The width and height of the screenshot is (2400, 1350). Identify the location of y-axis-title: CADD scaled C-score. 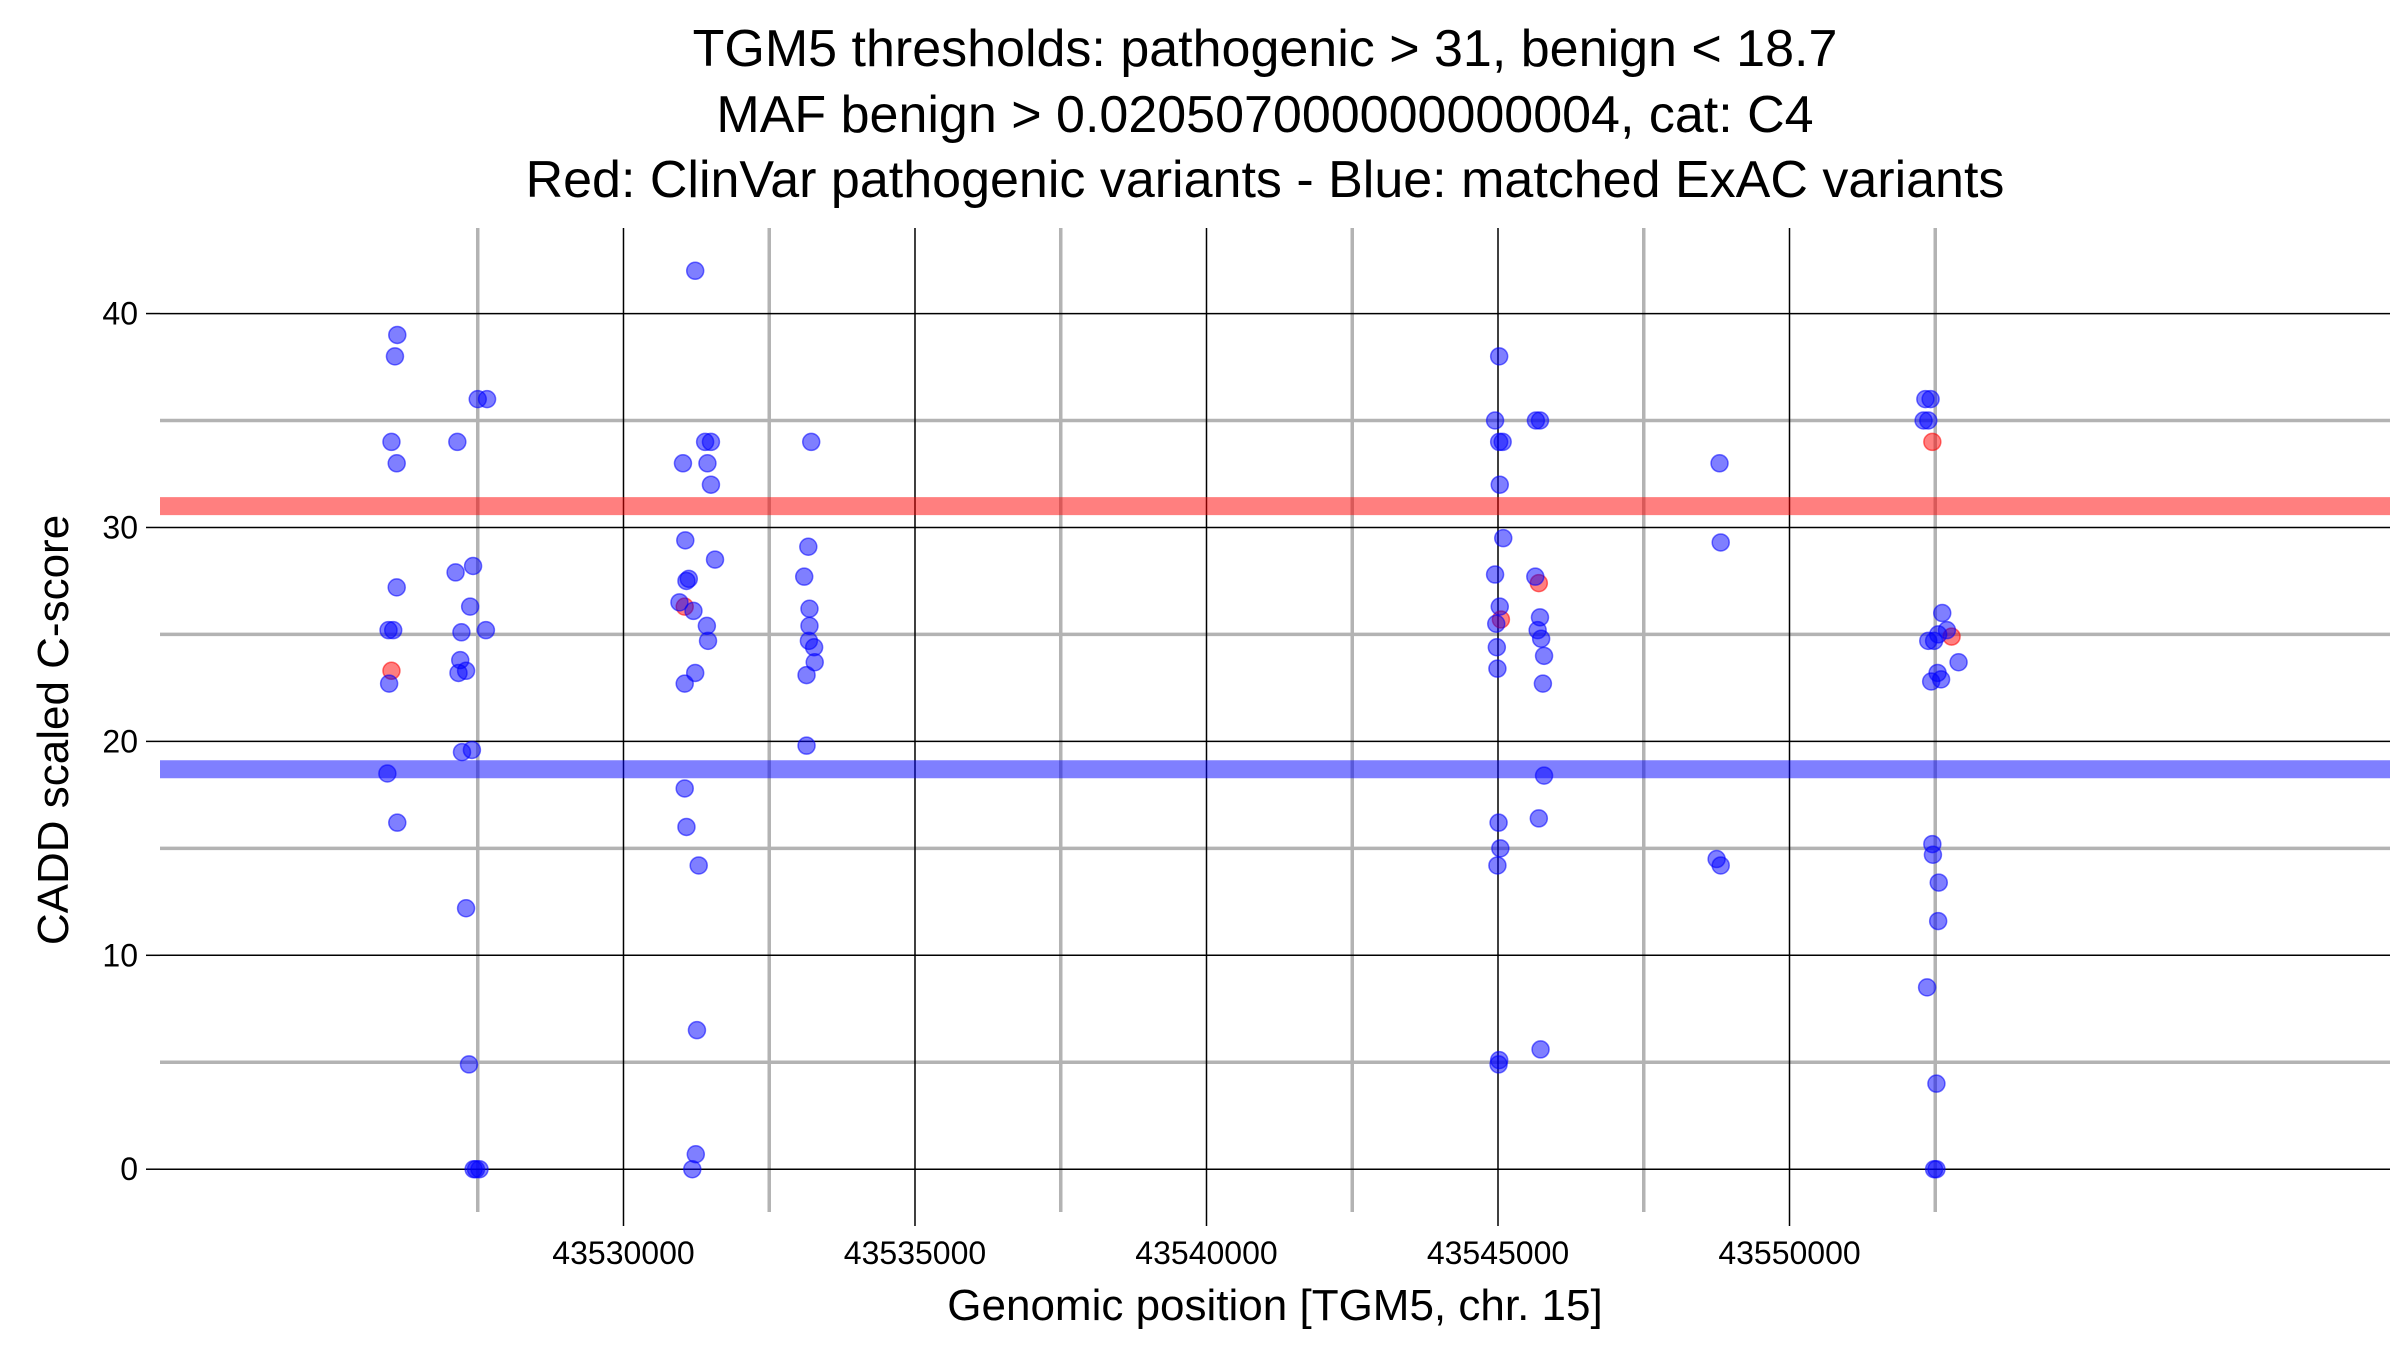
(53, 730).